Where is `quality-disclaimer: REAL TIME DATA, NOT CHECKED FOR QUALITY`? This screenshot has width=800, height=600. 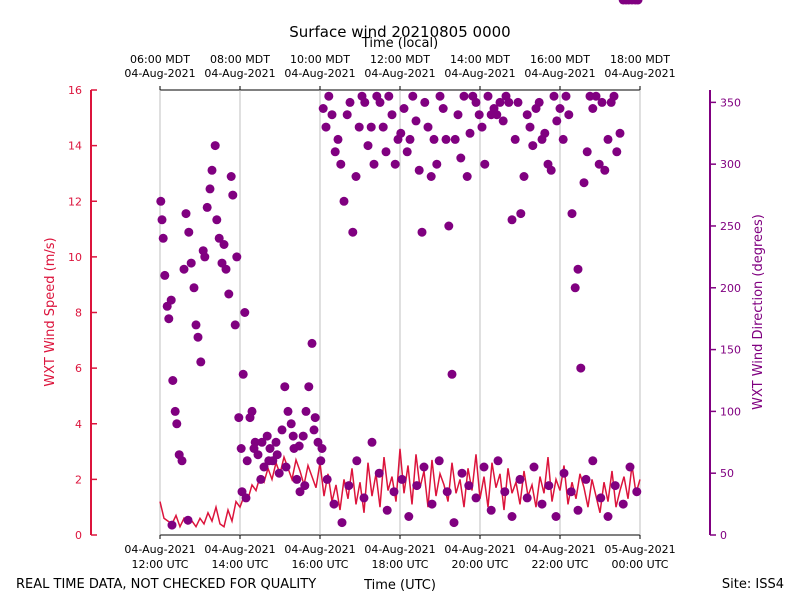
quality-disclaimer: REAL TIME DATA, NOT CHECKED FOR QUALITY is located at coordinates (166, 584).